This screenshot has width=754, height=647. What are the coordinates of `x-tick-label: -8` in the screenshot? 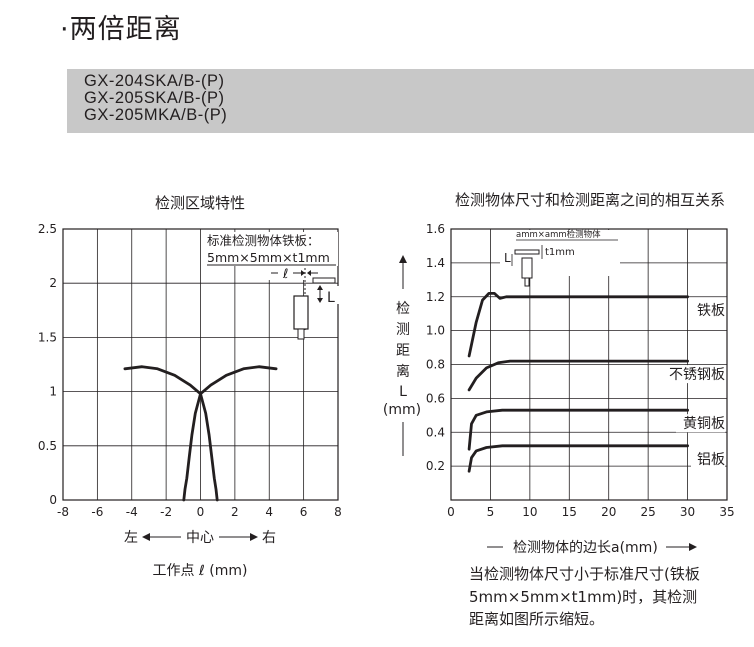 It's located at (63, 512).